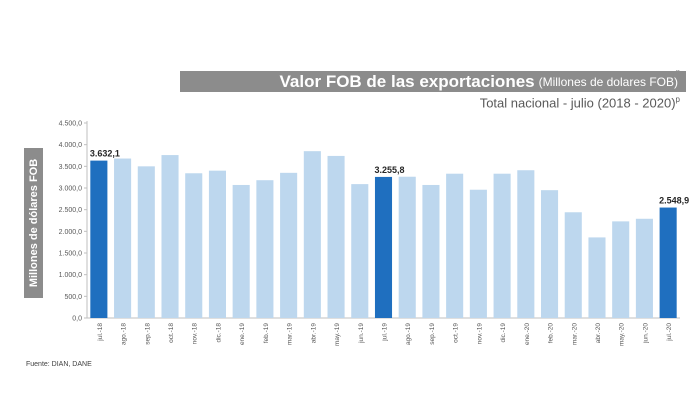 This screenshot has height=420, width=700. Describe the element at coordinates (73, 297) in the screenshot. I see `y-tick-label: 500,0` at that location.